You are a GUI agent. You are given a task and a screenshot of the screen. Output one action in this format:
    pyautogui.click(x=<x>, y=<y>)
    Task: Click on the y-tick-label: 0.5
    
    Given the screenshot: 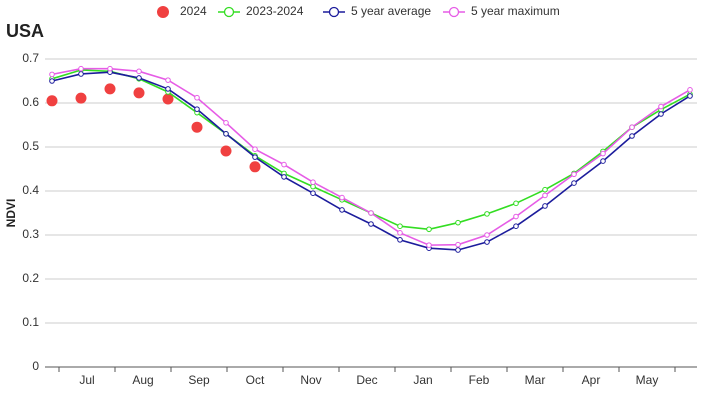 What is the action you would take?
    pyautogui.click(x=30, y=146)
    